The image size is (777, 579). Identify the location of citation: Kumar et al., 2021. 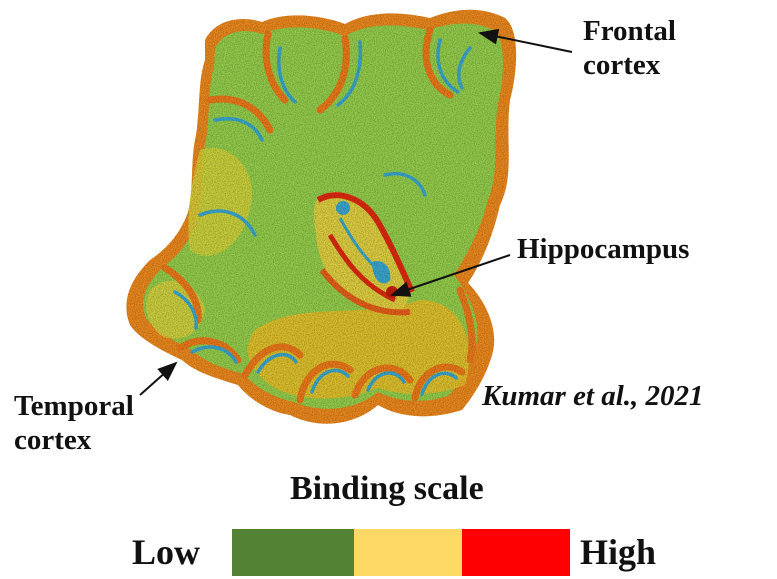
(593, 396).